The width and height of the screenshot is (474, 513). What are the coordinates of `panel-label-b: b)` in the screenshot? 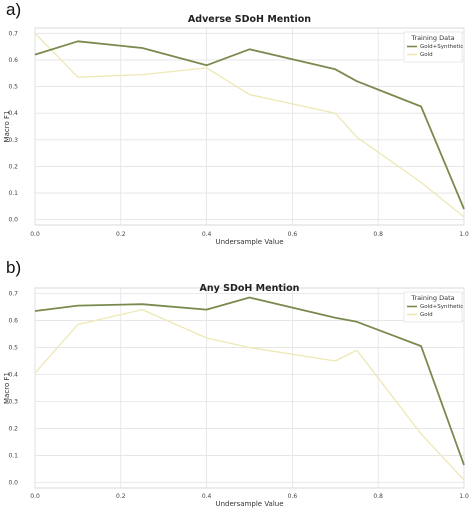 It's located at (14, 267).